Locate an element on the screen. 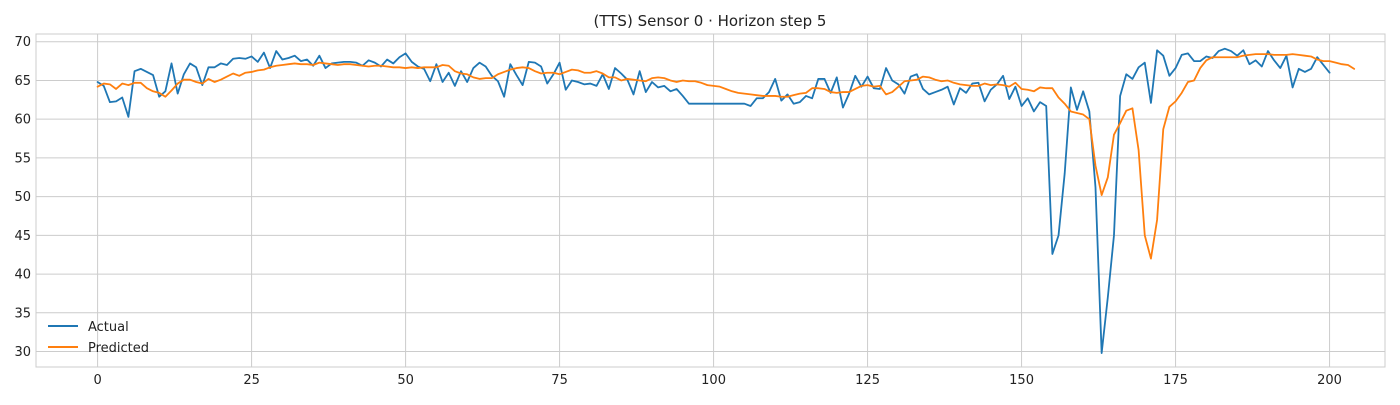 This screenshot has height=405, width=1400. x-tick-label: 0 is located at coordinates (97, 380).